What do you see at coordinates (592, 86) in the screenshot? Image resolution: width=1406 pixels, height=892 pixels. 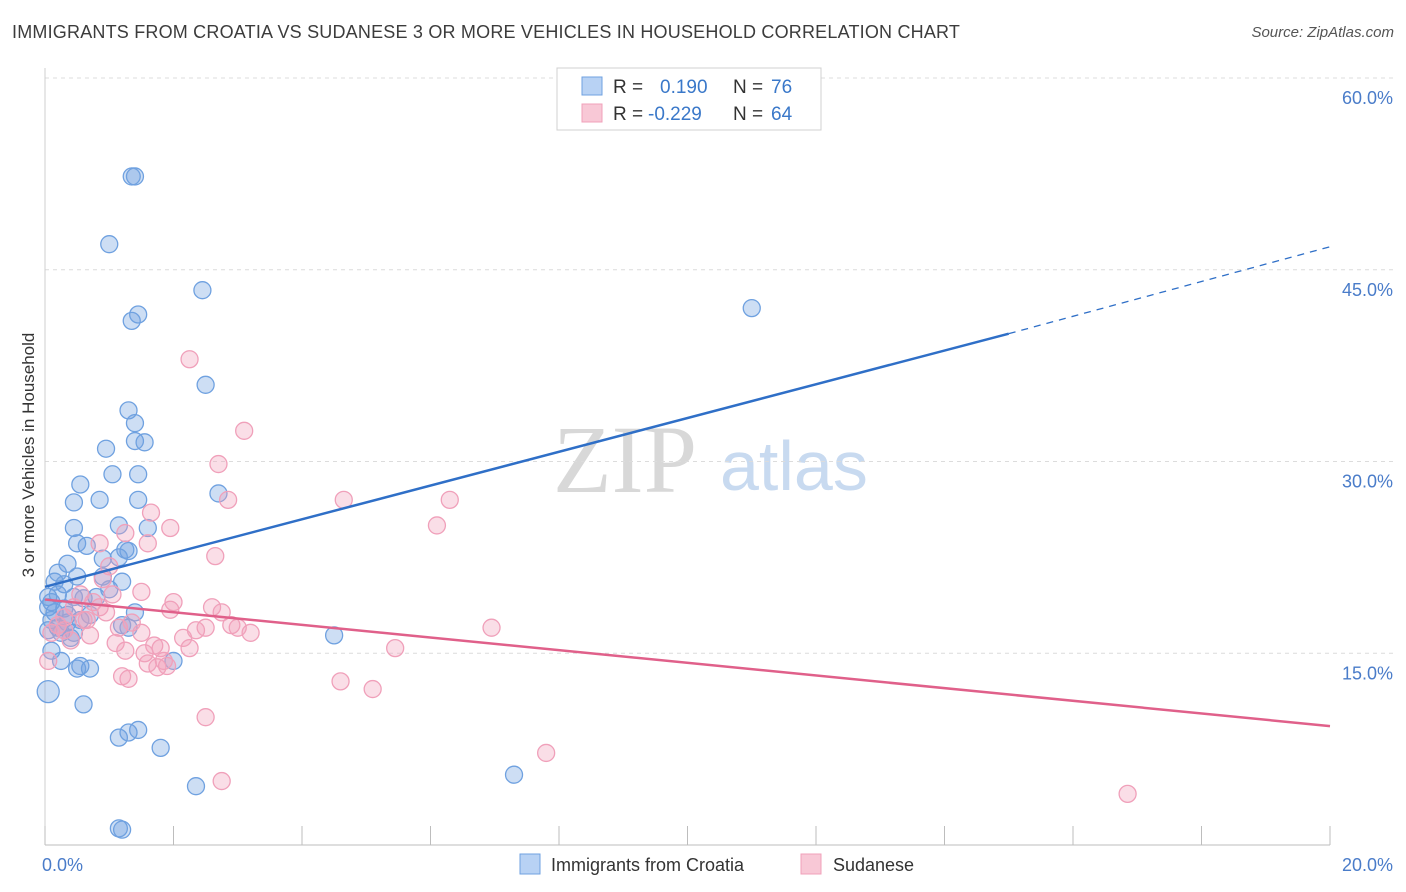 I see `legend-swatch-croatia` at bounding box center [592, 86].